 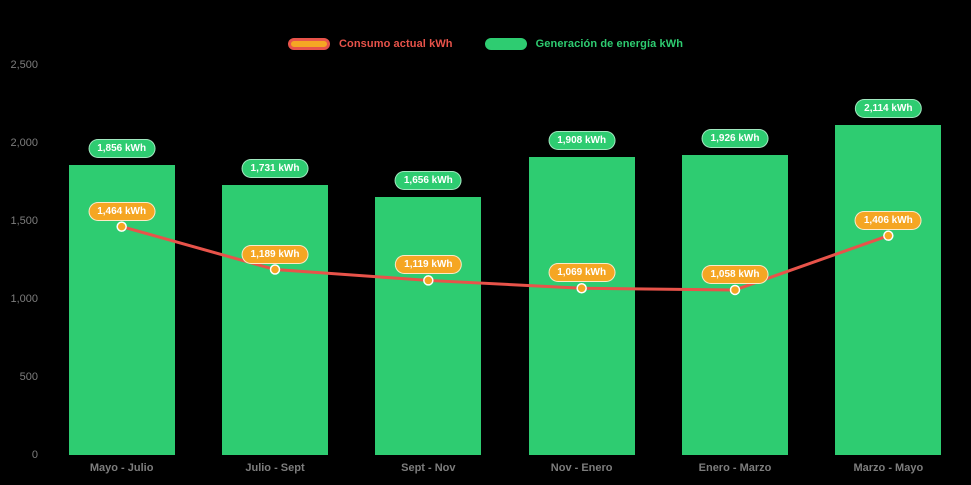 I want to click on y-axis-tick: 1,500, so click(x=24, y=221).